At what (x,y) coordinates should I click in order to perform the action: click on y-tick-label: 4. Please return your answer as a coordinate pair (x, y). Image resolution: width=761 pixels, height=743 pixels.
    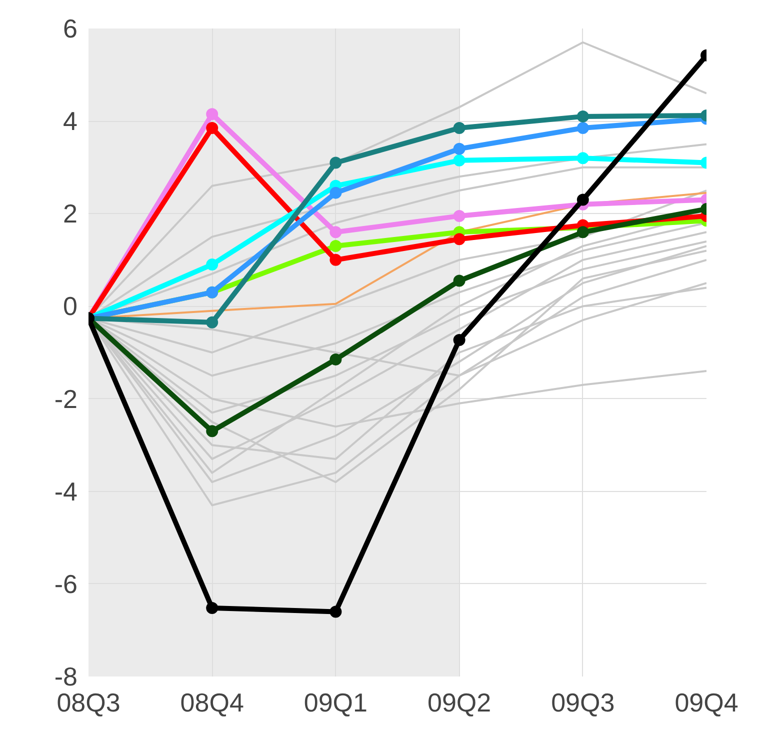
    Looking at the image, I should click on (70, 121).